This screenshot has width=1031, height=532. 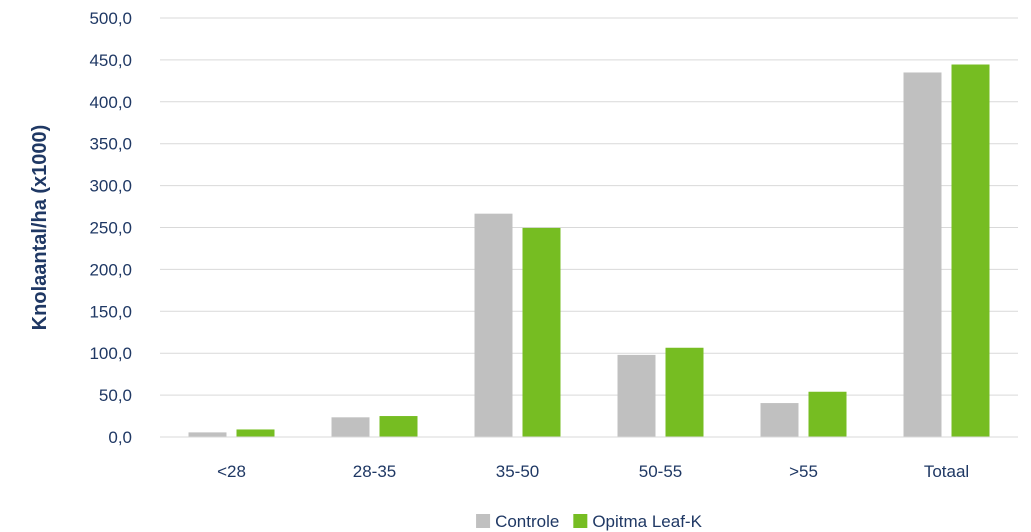 What do you see at coordinates (517, 471) in the screenshot?
I see `x-category-label: 35-50` at bounding box center [517, 471].